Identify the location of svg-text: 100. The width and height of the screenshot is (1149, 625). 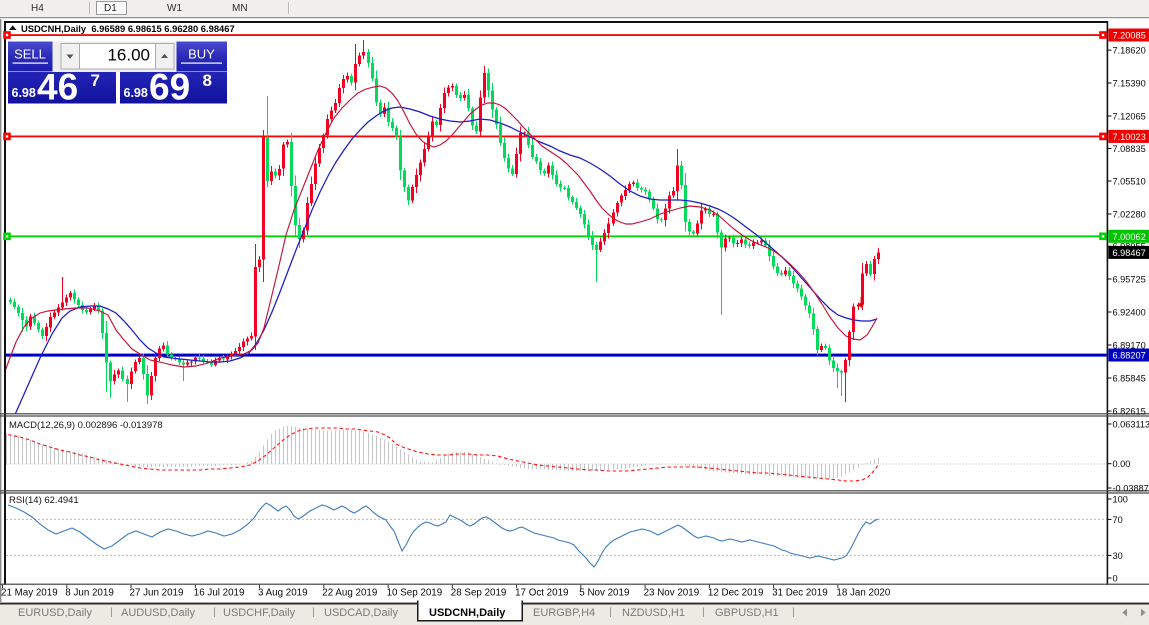
(1120, 499).